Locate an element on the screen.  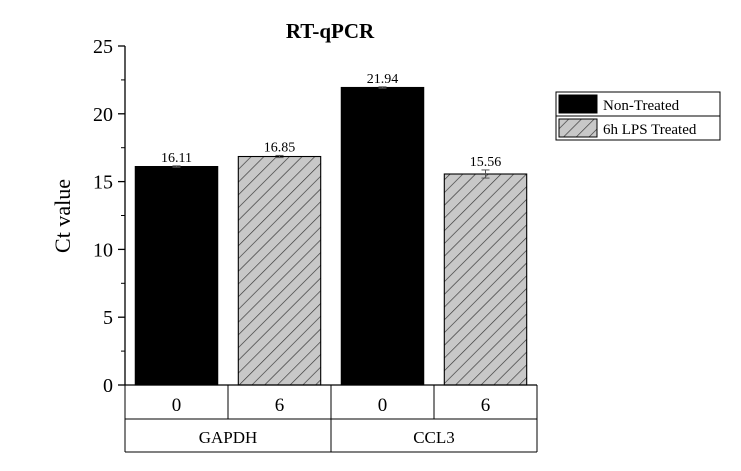
data-label: 21.94 is located at coordinates (383, 79).